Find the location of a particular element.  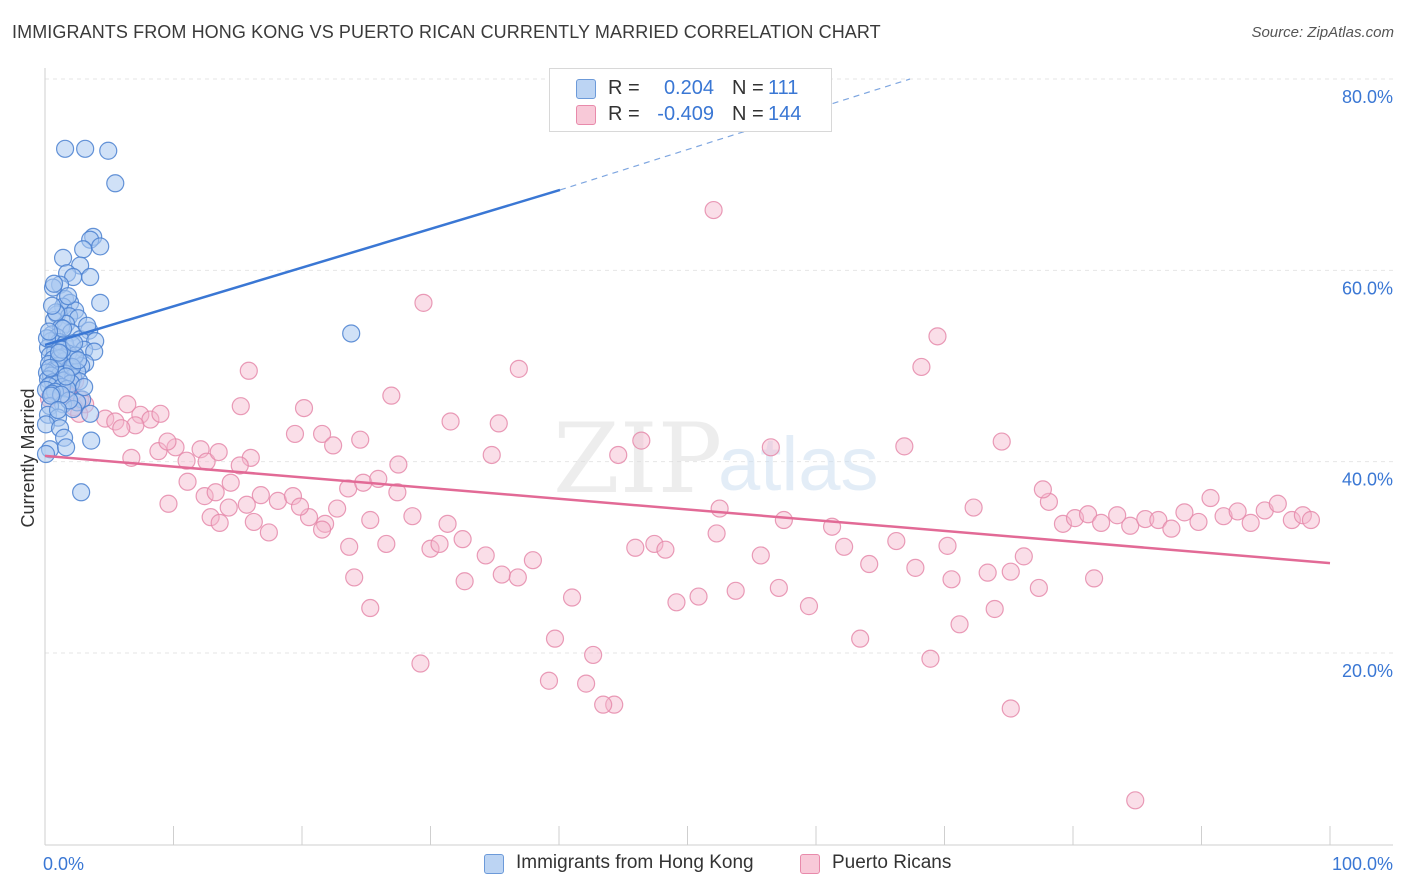

watermark-atlas: atlas is located at coordinates (798, 464).